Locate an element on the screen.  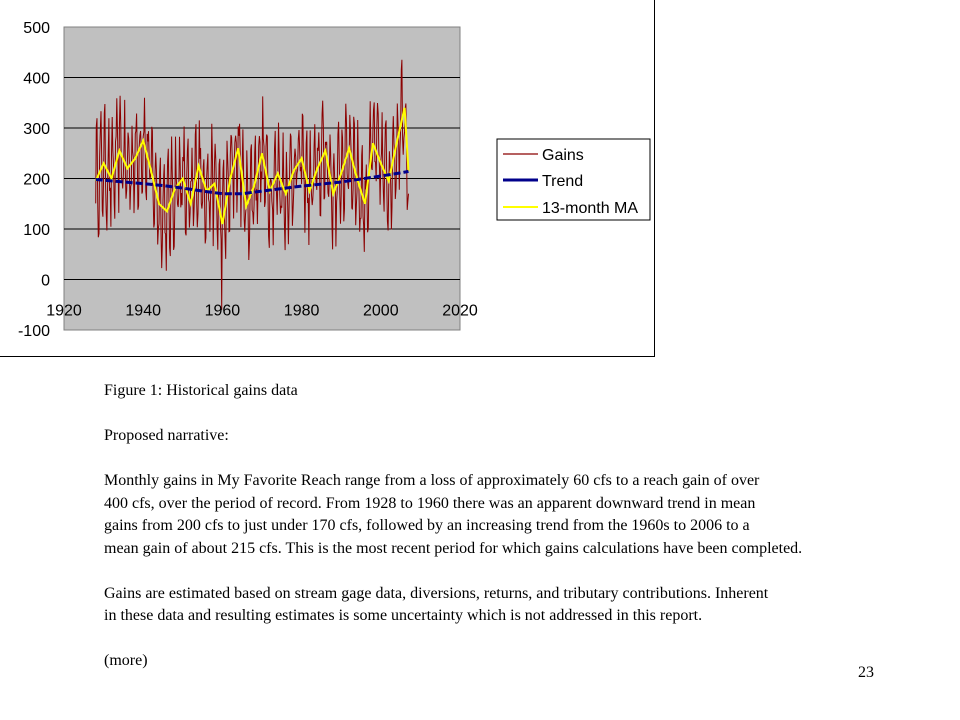
series-gains-line is located at coordinates (252, 184).